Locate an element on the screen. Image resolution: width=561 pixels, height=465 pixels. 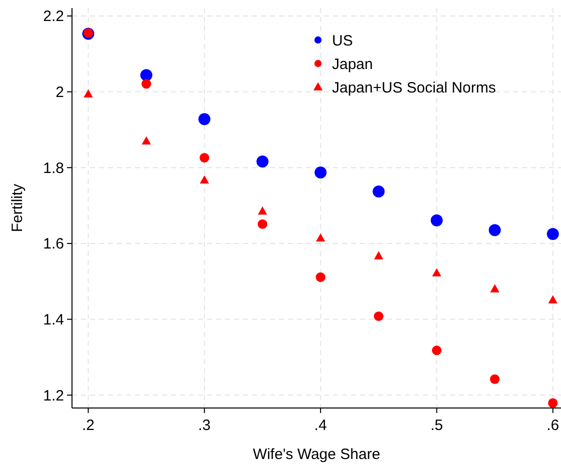
x-tick-label: .2 is located at coordinates (88, 425).